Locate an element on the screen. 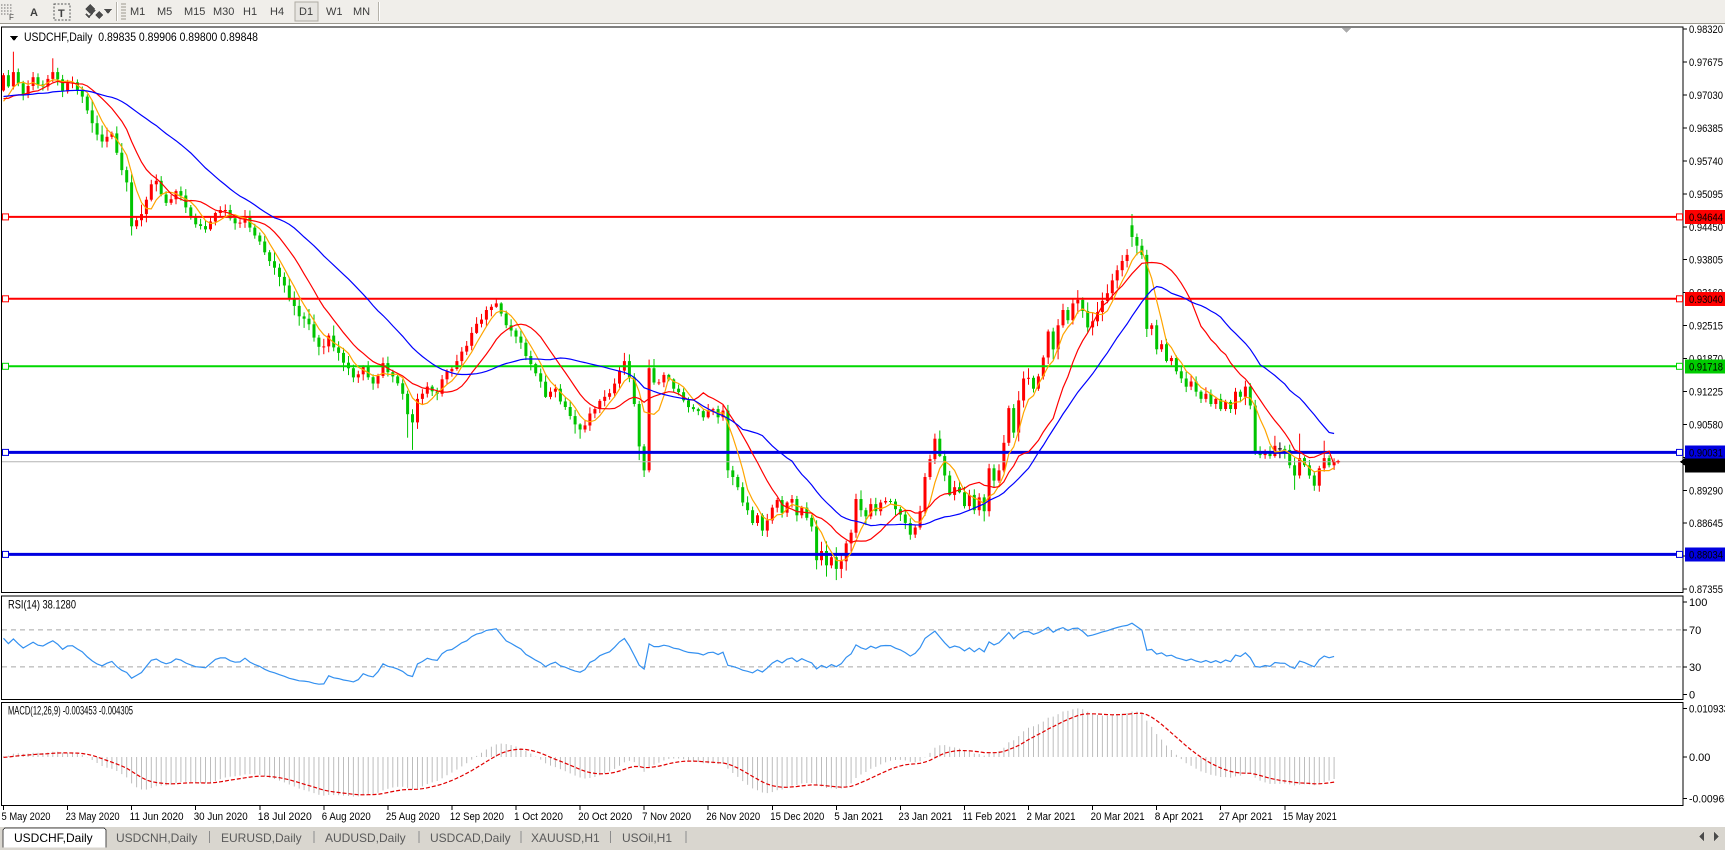 This screenshot has width=1725, height=850. svg-text: M1 is located at coordinates (137, 12).